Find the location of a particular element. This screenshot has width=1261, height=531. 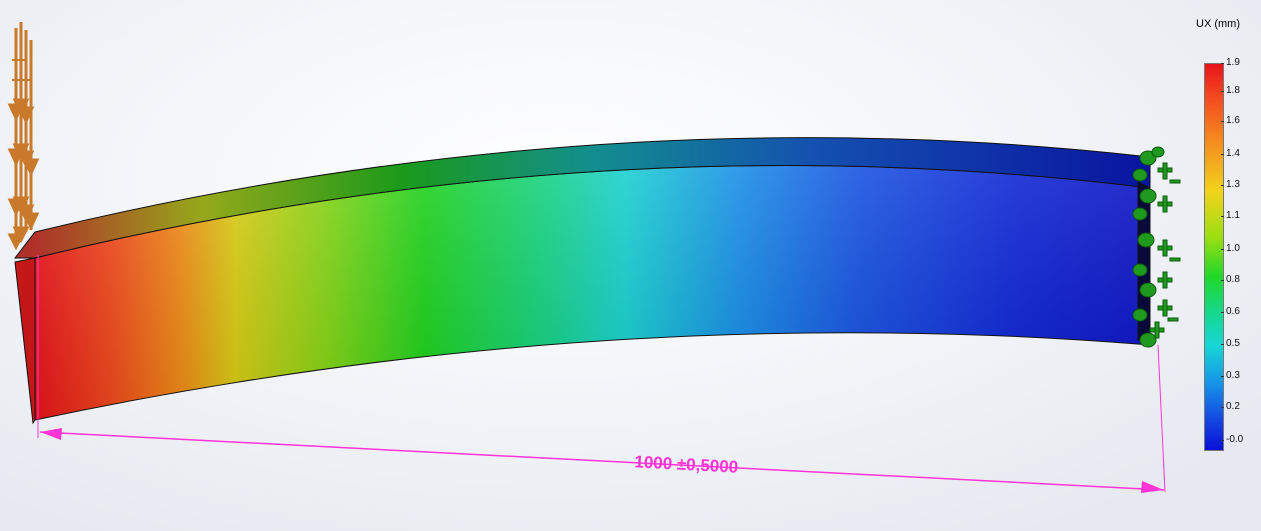

legend-tick: 0.2 is located at coordinates (1230, 406).